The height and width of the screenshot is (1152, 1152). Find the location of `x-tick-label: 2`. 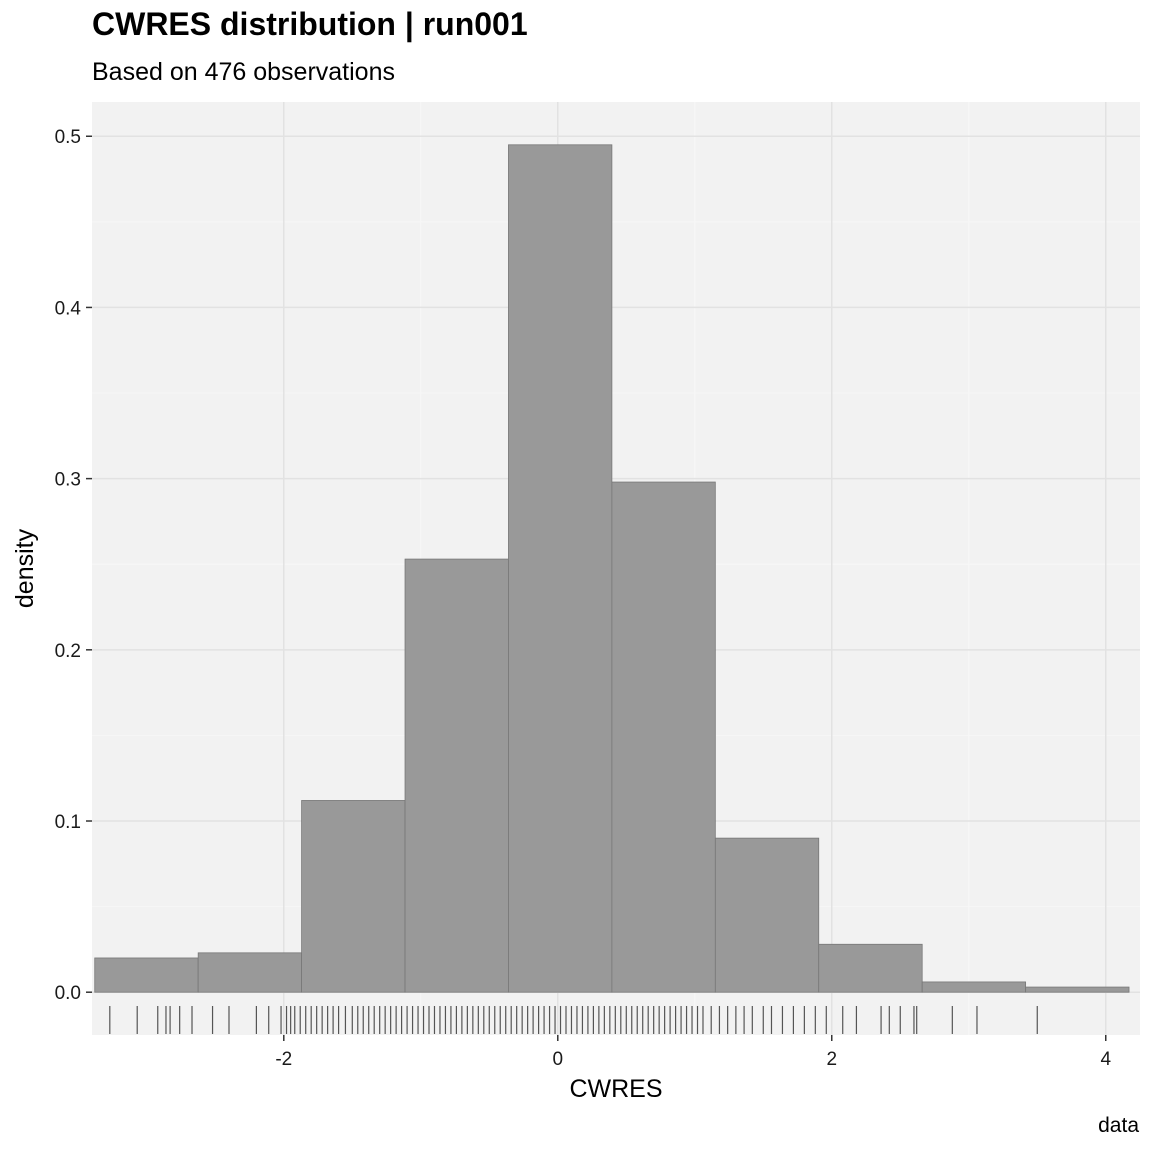

x-tick-label: 2 is located at coordinates (831, 1059).